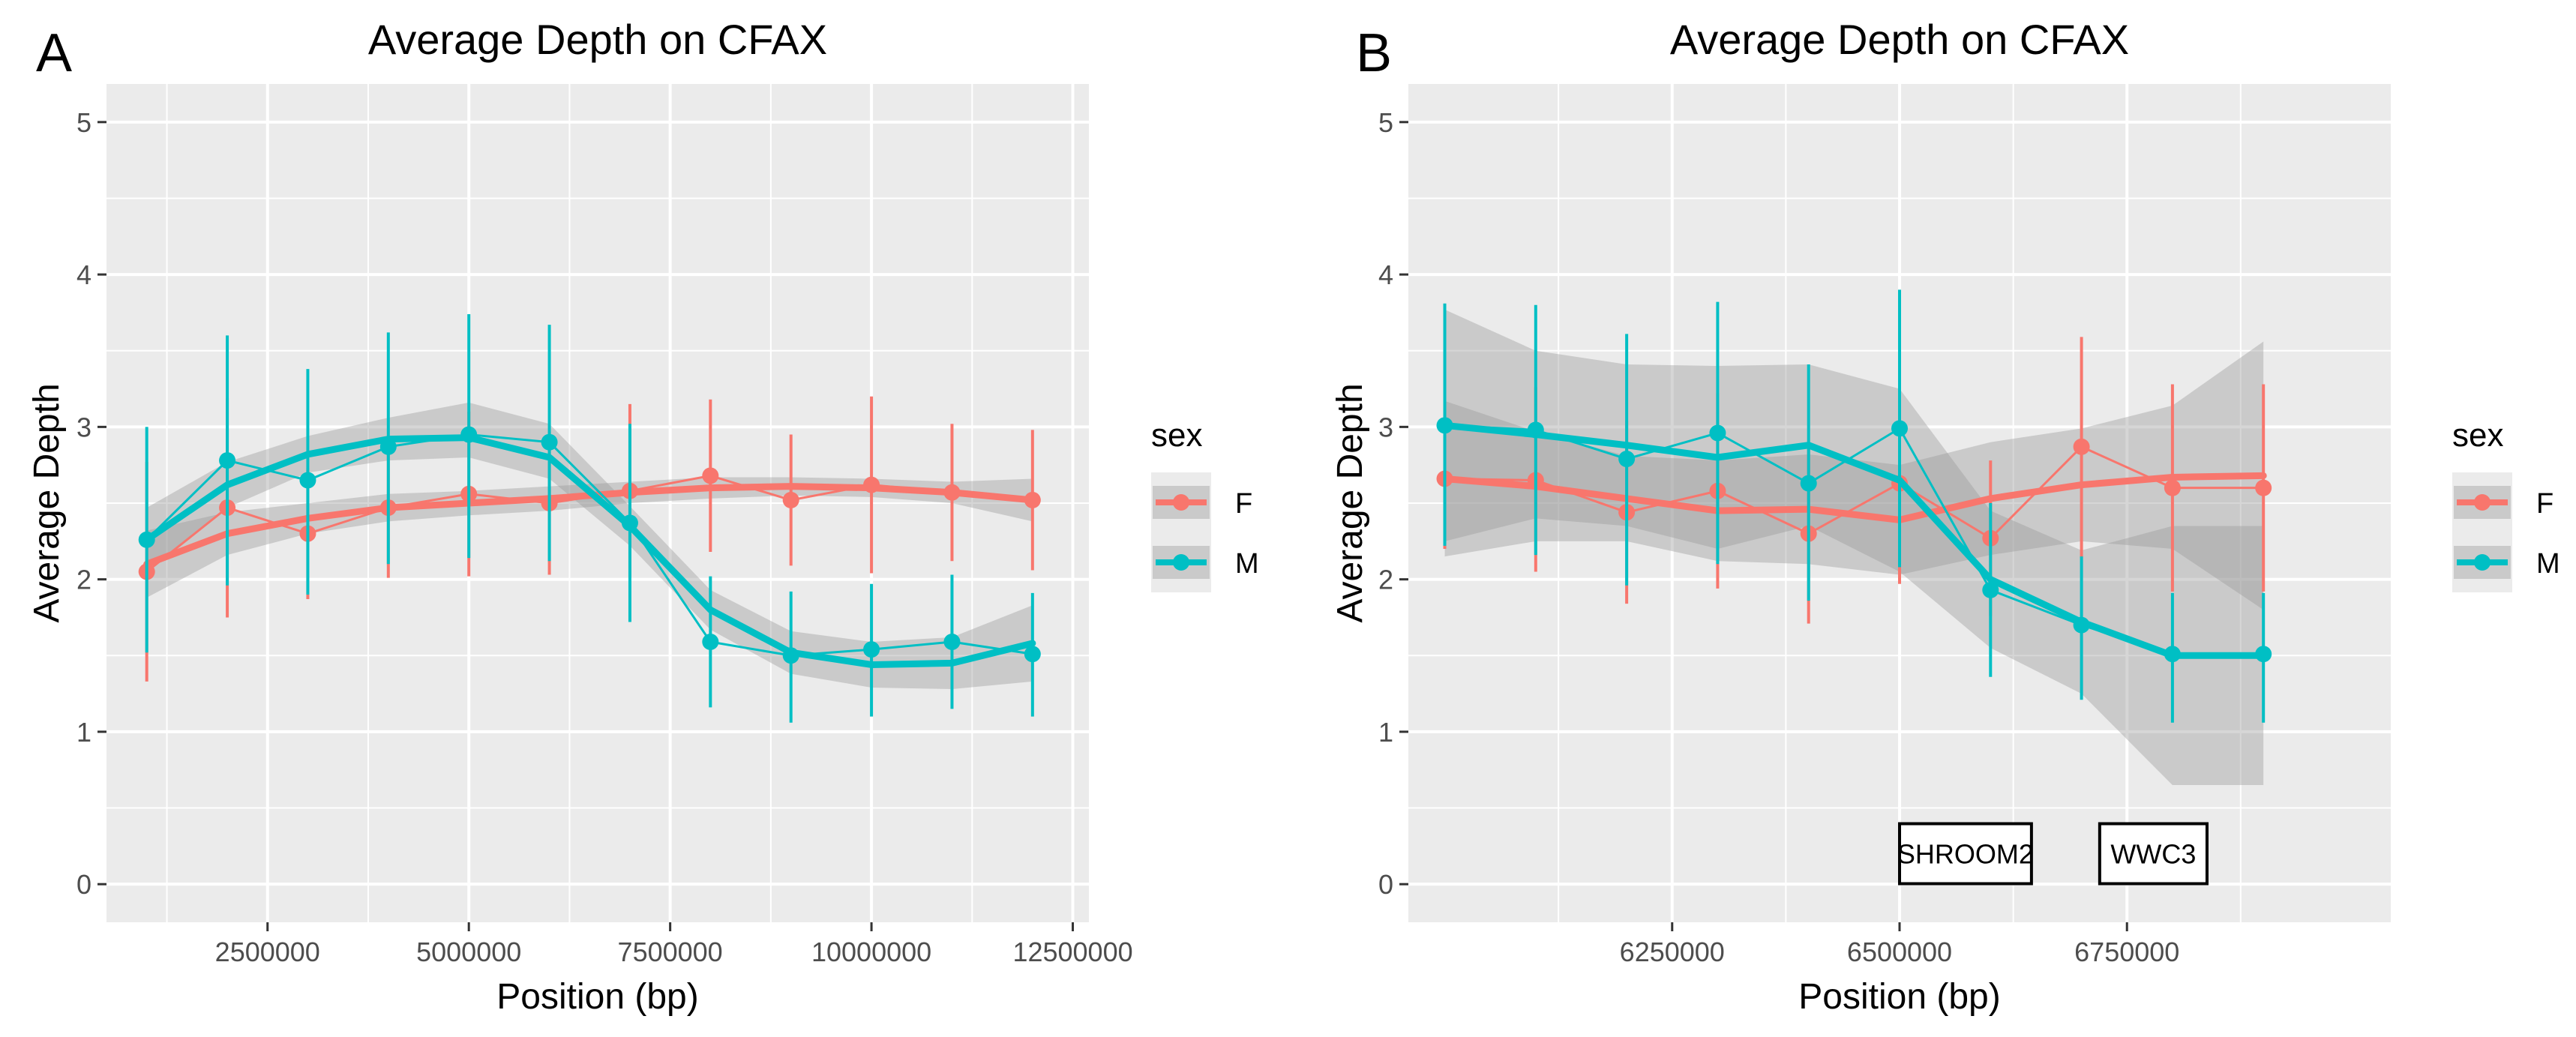 The height and width of the screenshot is (1037, 2576). What do you see at coordinates (1673, 952) in the screenshot?
I see `x-tick-label: 6250000` at bounding box center [1673, 952].